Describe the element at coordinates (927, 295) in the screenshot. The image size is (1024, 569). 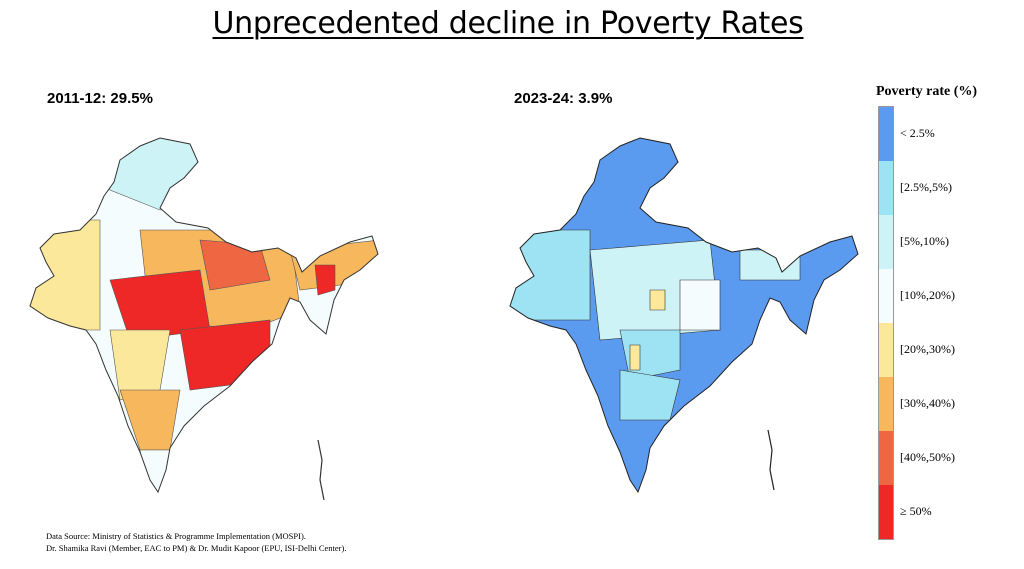
I see `legend-label-4: [10%,20%)` at that location.